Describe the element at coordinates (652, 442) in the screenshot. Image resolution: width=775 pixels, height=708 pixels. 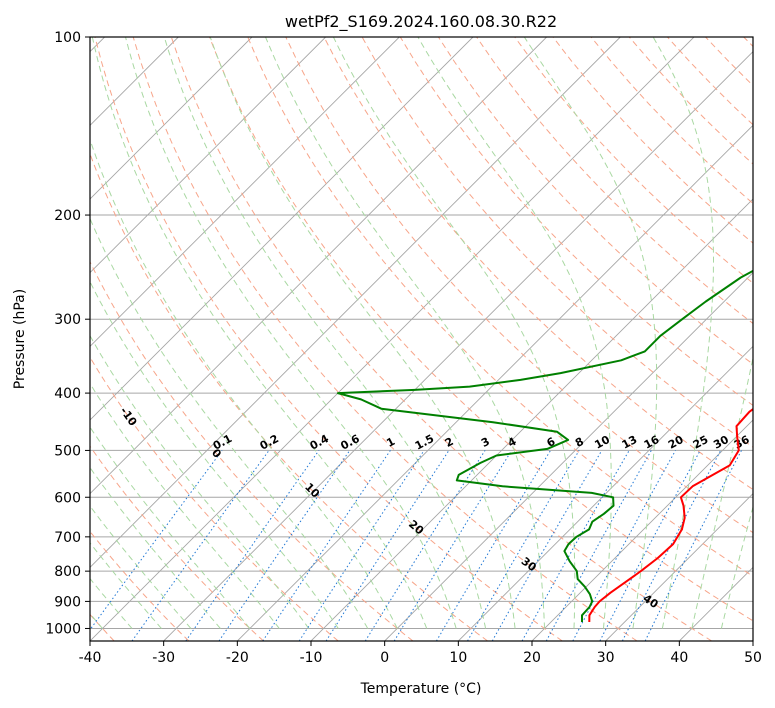
I see `mixing-ratio-label: 16` at that location.